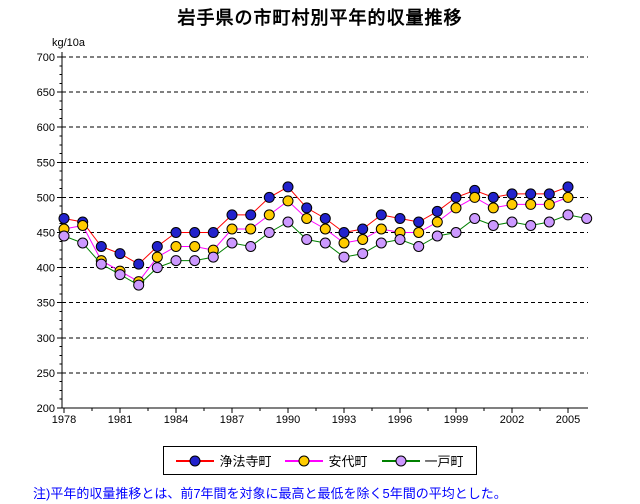 This screenshot has height=504, width=640. I want to click on footnote: 注)平年的収量推移とは、前7年間を対象に最高と最低を除く5年間の平均とした。, so click(270, 493).